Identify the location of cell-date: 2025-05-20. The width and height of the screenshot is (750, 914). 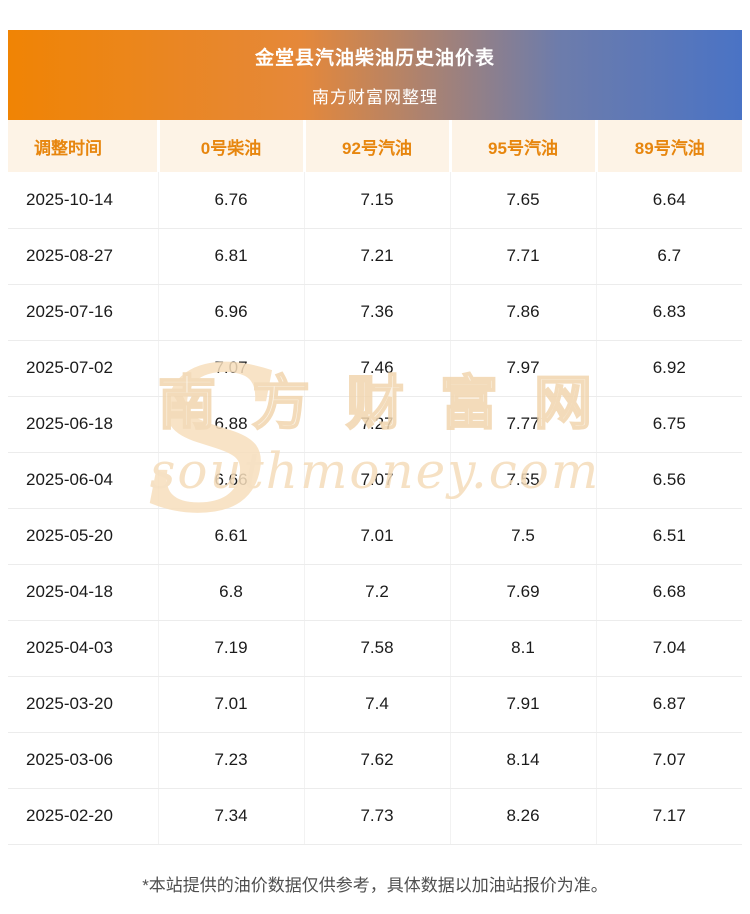
(83, 536).